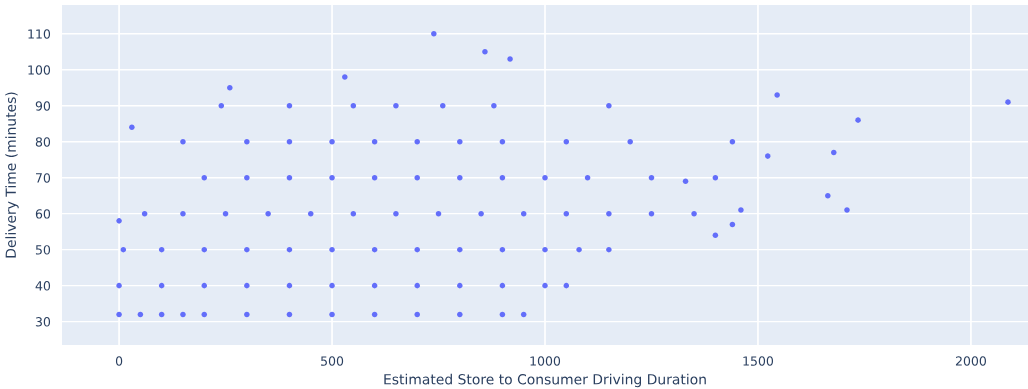 Image resolution: width=1028 pixels, height=389 pixels. What do you see at coordinates (43, 286) in the screenshot?
I see `y-tick-label: 40` at bounding box center [43, 286].